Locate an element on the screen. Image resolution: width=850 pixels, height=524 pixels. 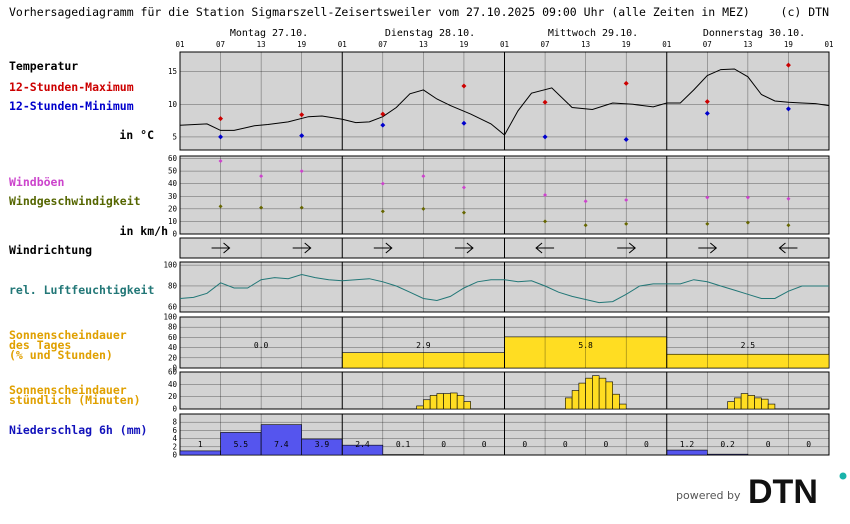
label-sonne-tag-1: Sonnenscheindauer is located at coordinates (68, 335).